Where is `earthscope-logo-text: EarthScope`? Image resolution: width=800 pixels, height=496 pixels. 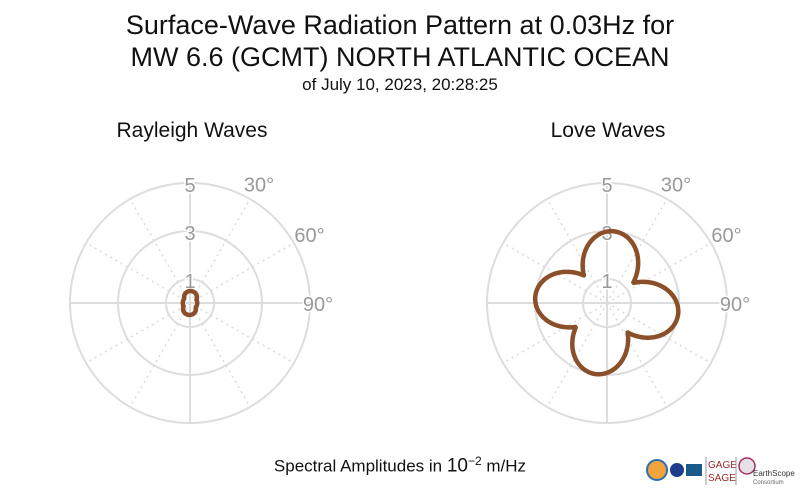
earthscope-logo-text: EarthScope is located at coordinates (774, 473).